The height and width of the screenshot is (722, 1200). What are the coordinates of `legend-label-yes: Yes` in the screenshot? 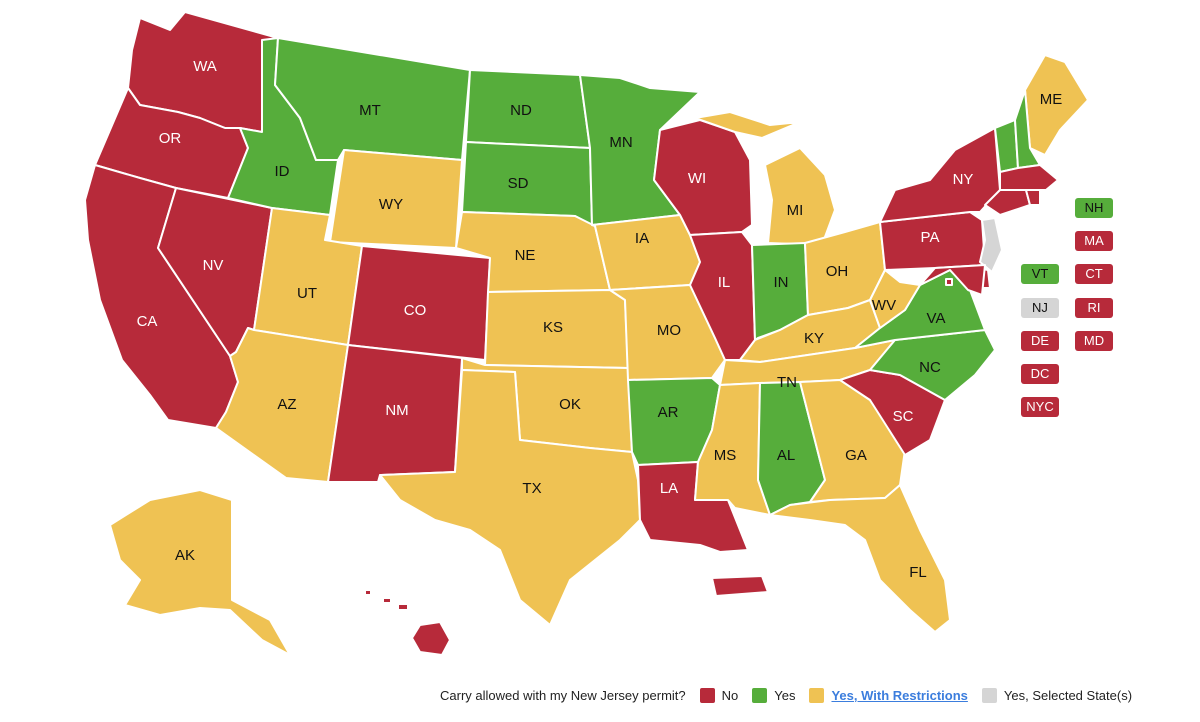 It's located at (785, 695).